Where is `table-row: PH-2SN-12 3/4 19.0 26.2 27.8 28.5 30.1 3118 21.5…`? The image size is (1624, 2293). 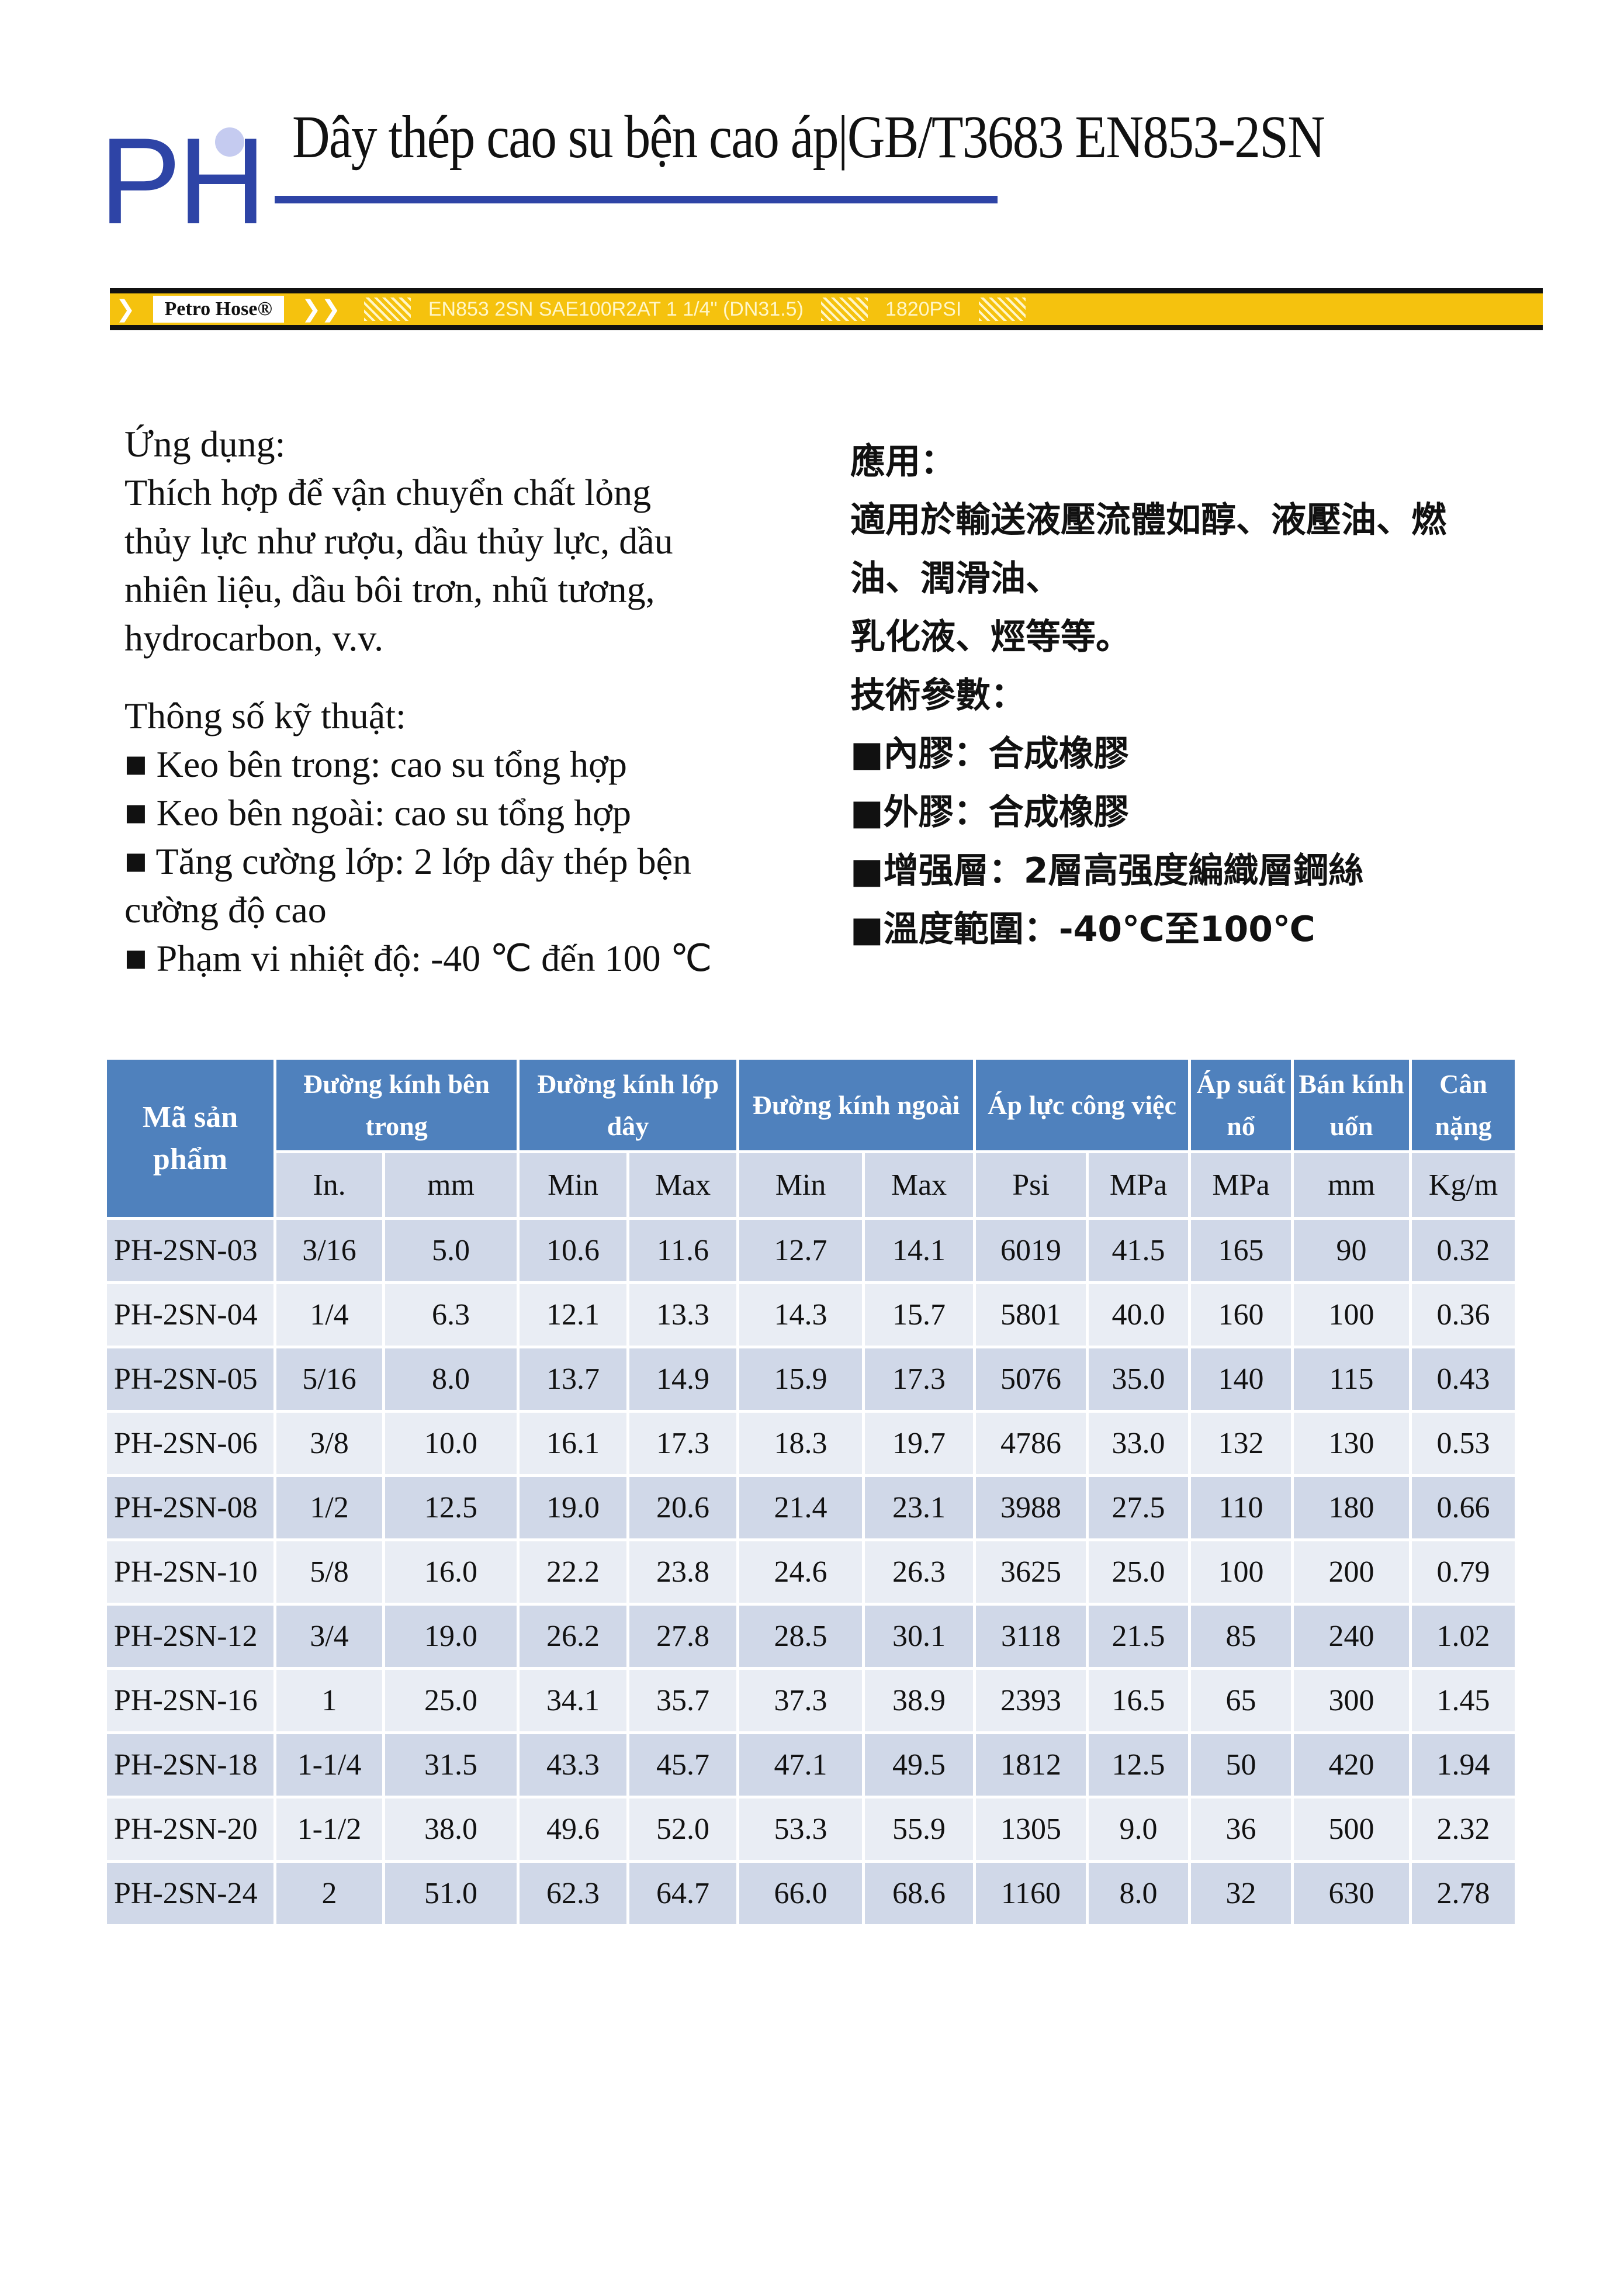
table-row: PH-2SN-12 3/4 19.0 26.2 27.8 28.5 30.1 3118 21.5… is located at coordinates (811, 1636).